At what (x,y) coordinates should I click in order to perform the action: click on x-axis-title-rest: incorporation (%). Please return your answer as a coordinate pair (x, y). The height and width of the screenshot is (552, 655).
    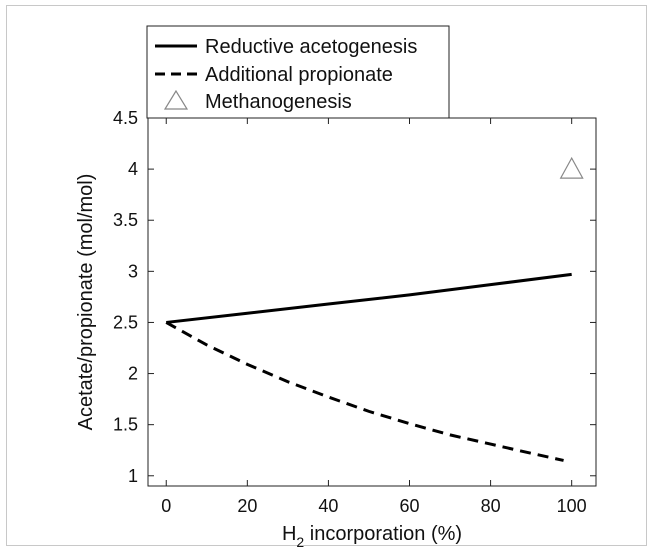
    Looking at the image, I should click on (383, 534).